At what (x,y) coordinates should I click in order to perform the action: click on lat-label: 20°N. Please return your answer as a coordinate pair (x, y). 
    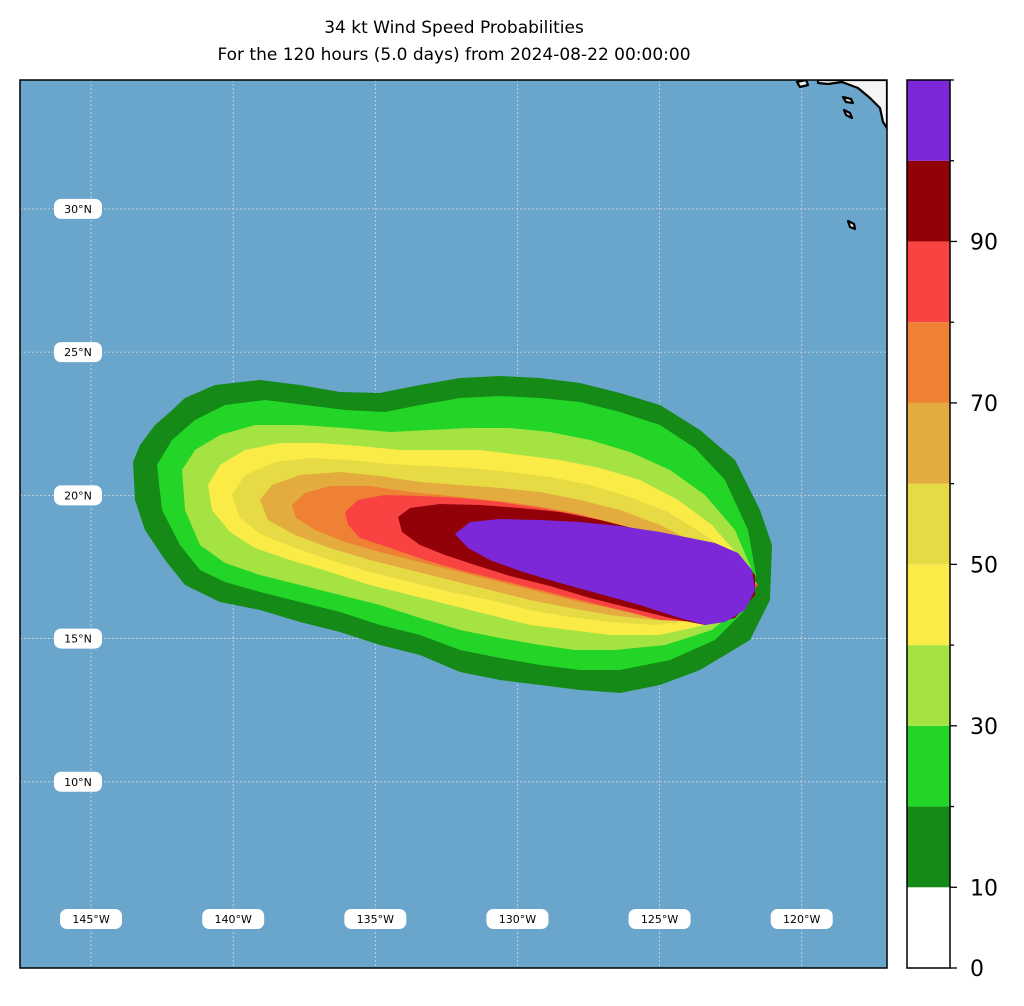
    Looking at the image, I should click on (78, 495).